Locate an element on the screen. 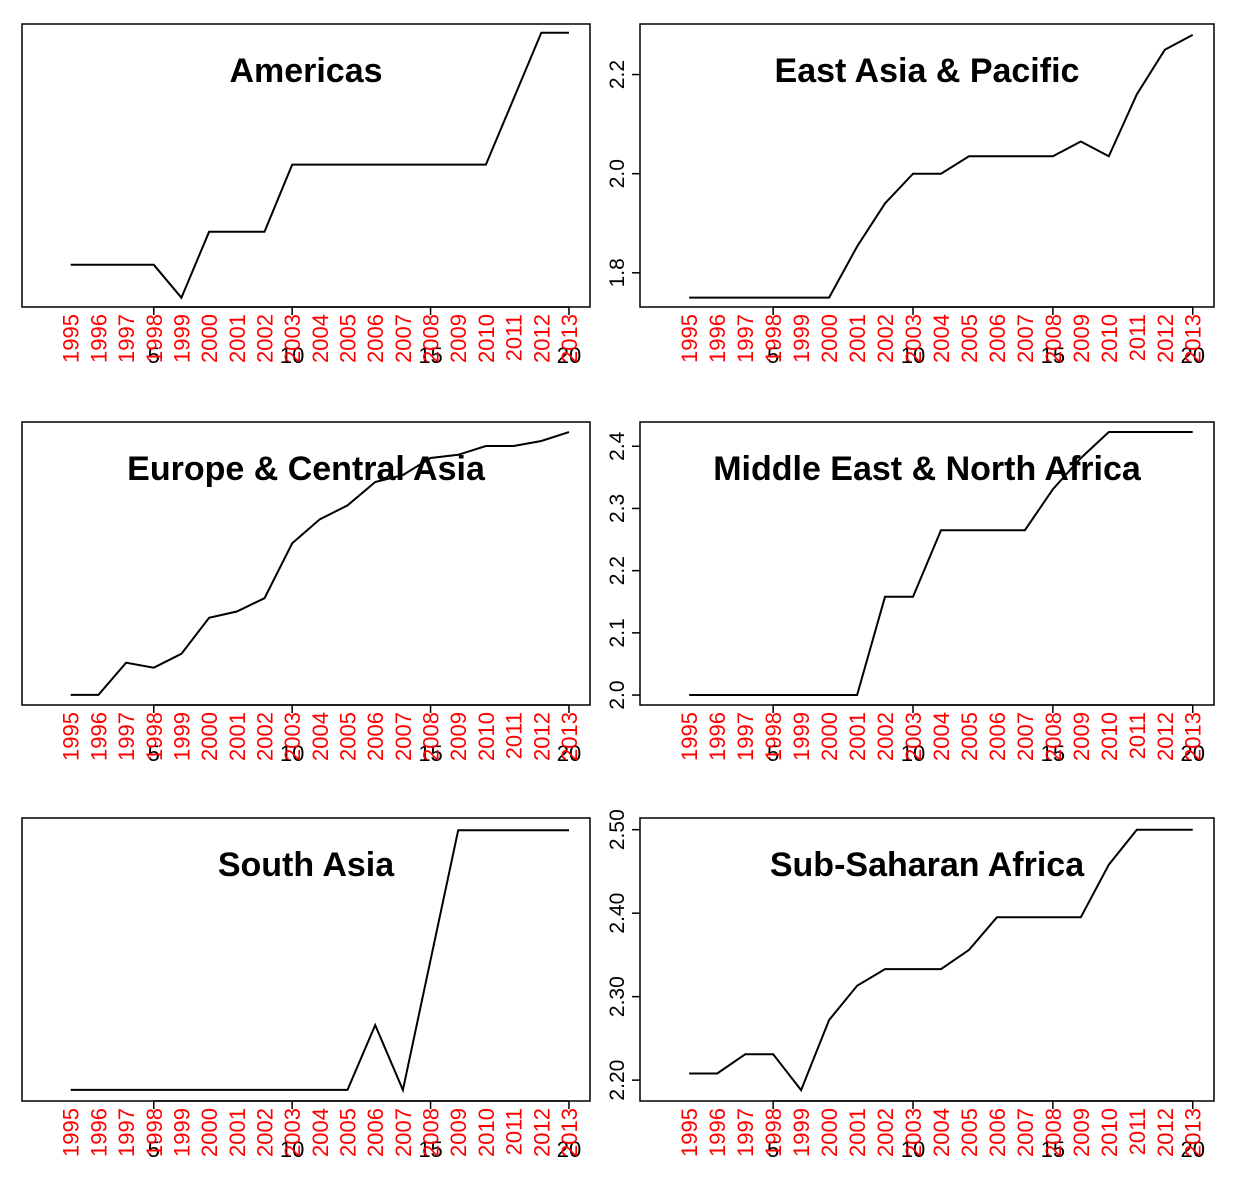  y-tick-label: 2.2 is located at coordinates (617, 74).